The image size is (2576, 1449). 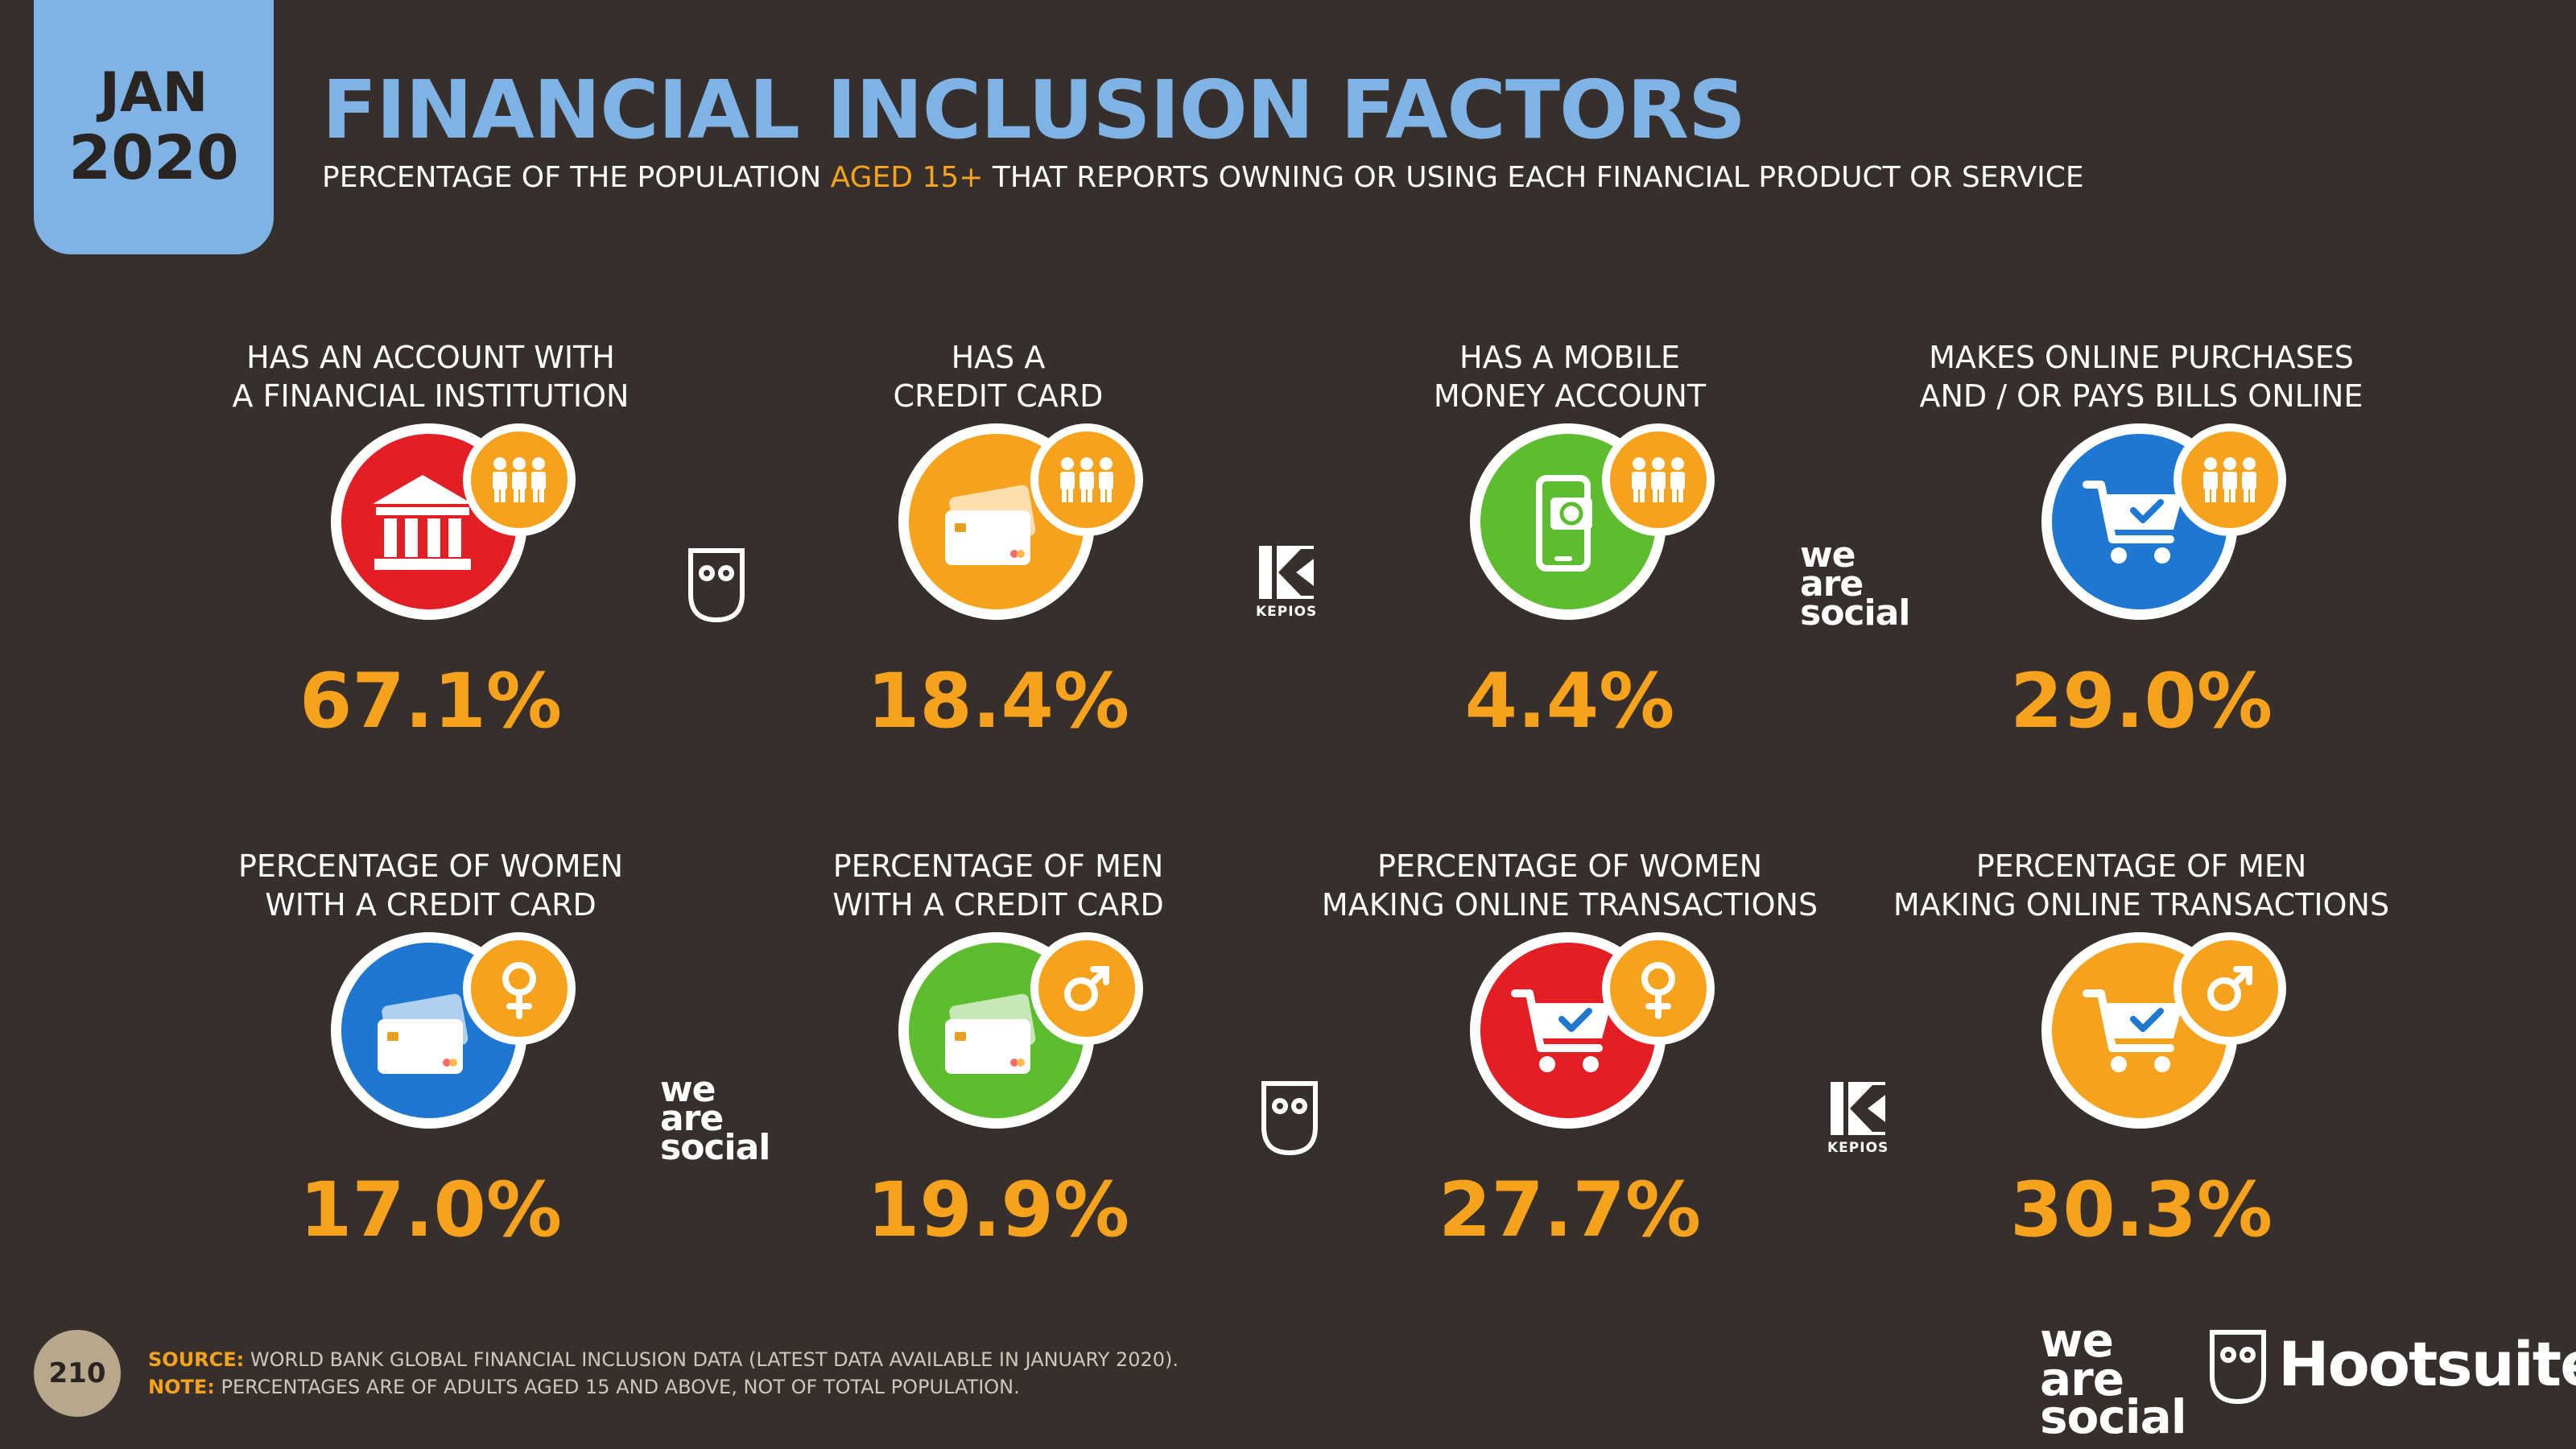 I want to click on page-number: 210, so click(x=77, y=1373).